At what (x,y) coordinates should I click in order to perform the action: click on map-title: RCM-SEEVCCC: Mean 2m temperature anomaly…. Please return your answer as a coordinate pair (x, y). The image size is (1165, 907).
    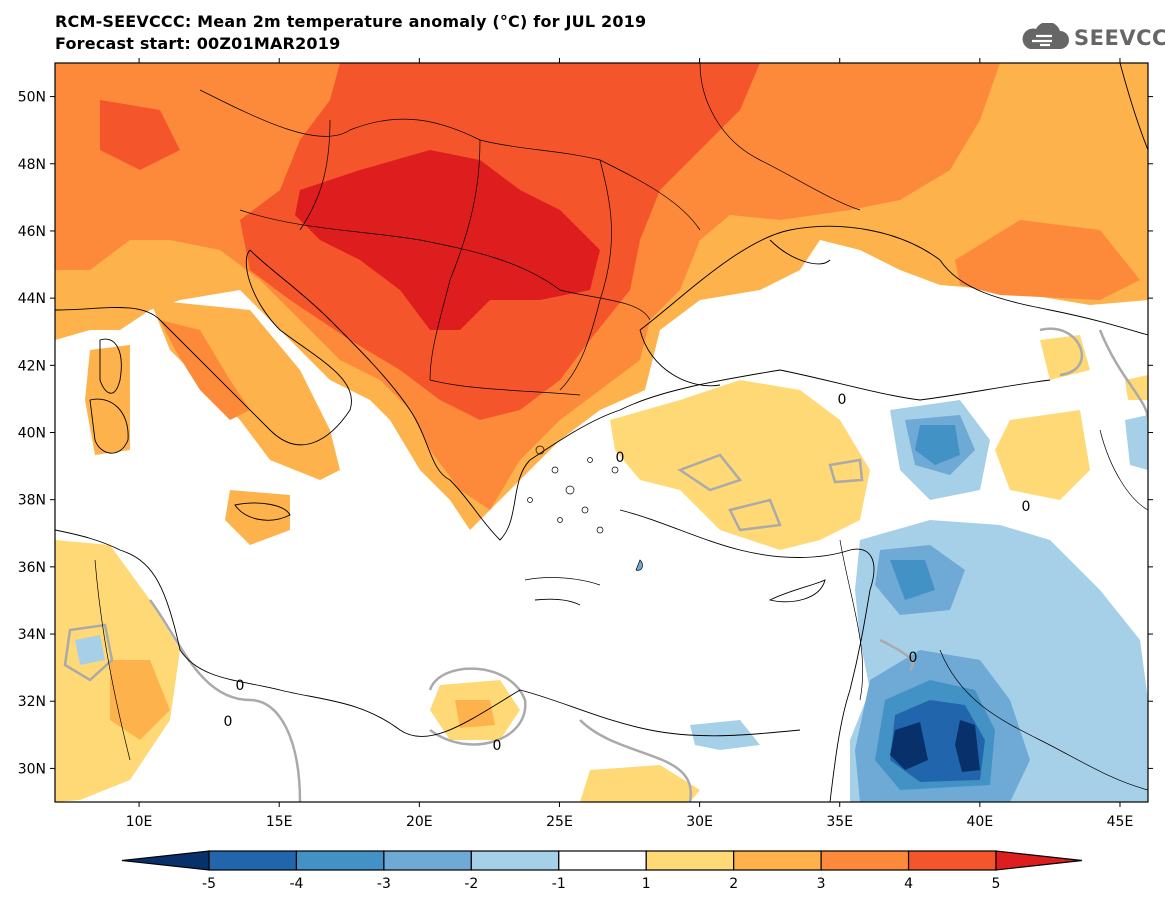
    Looking at the image, I should click on (351, 21).